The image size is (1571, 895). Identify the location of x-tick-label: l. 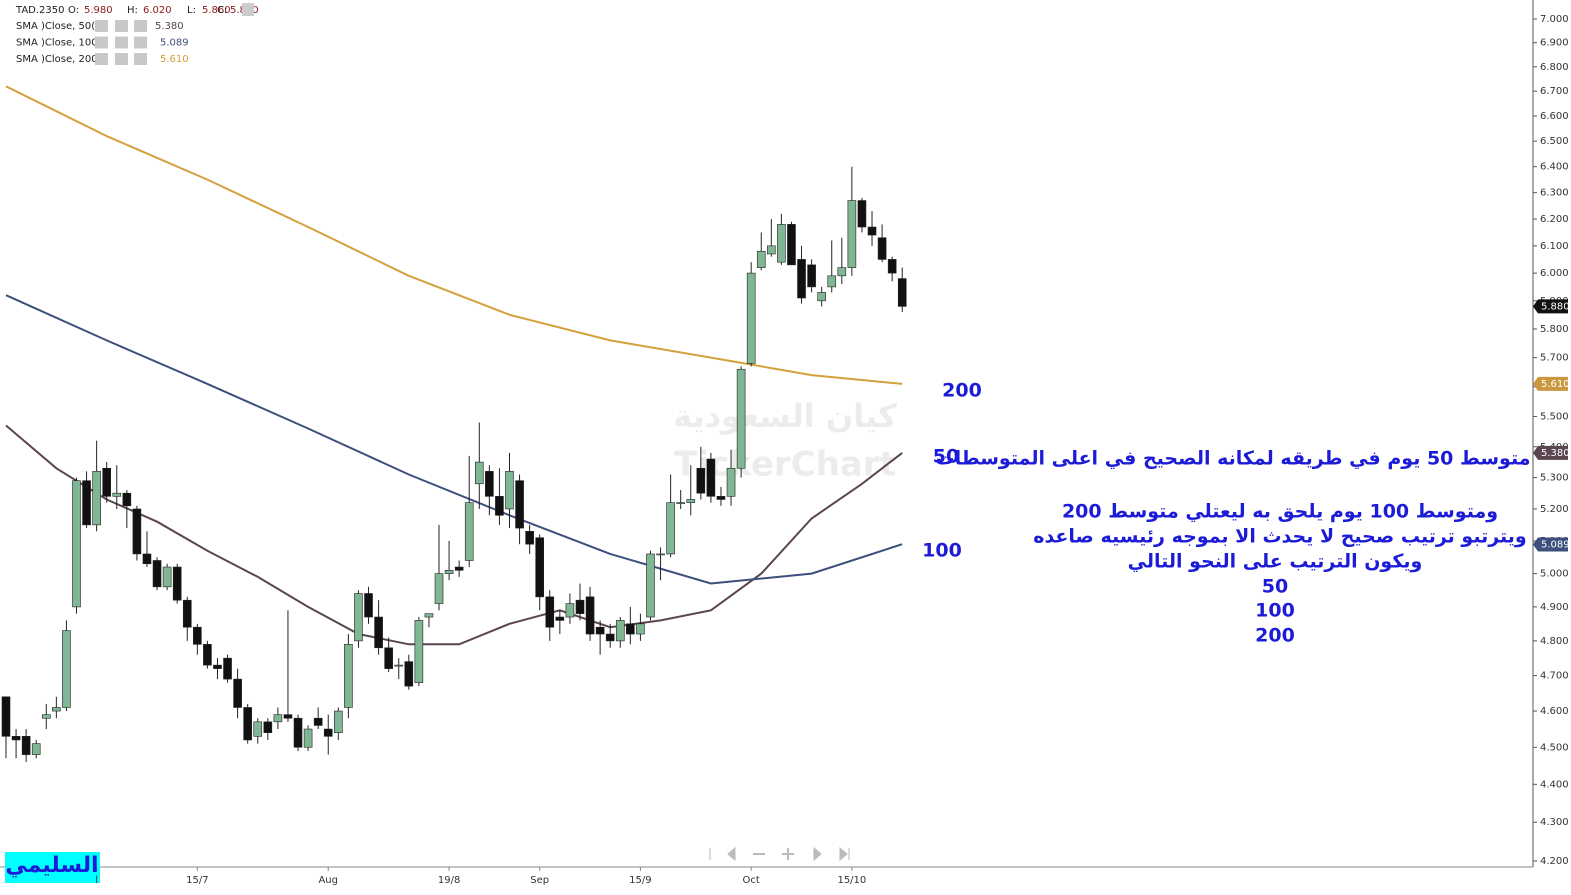
(96, 880).